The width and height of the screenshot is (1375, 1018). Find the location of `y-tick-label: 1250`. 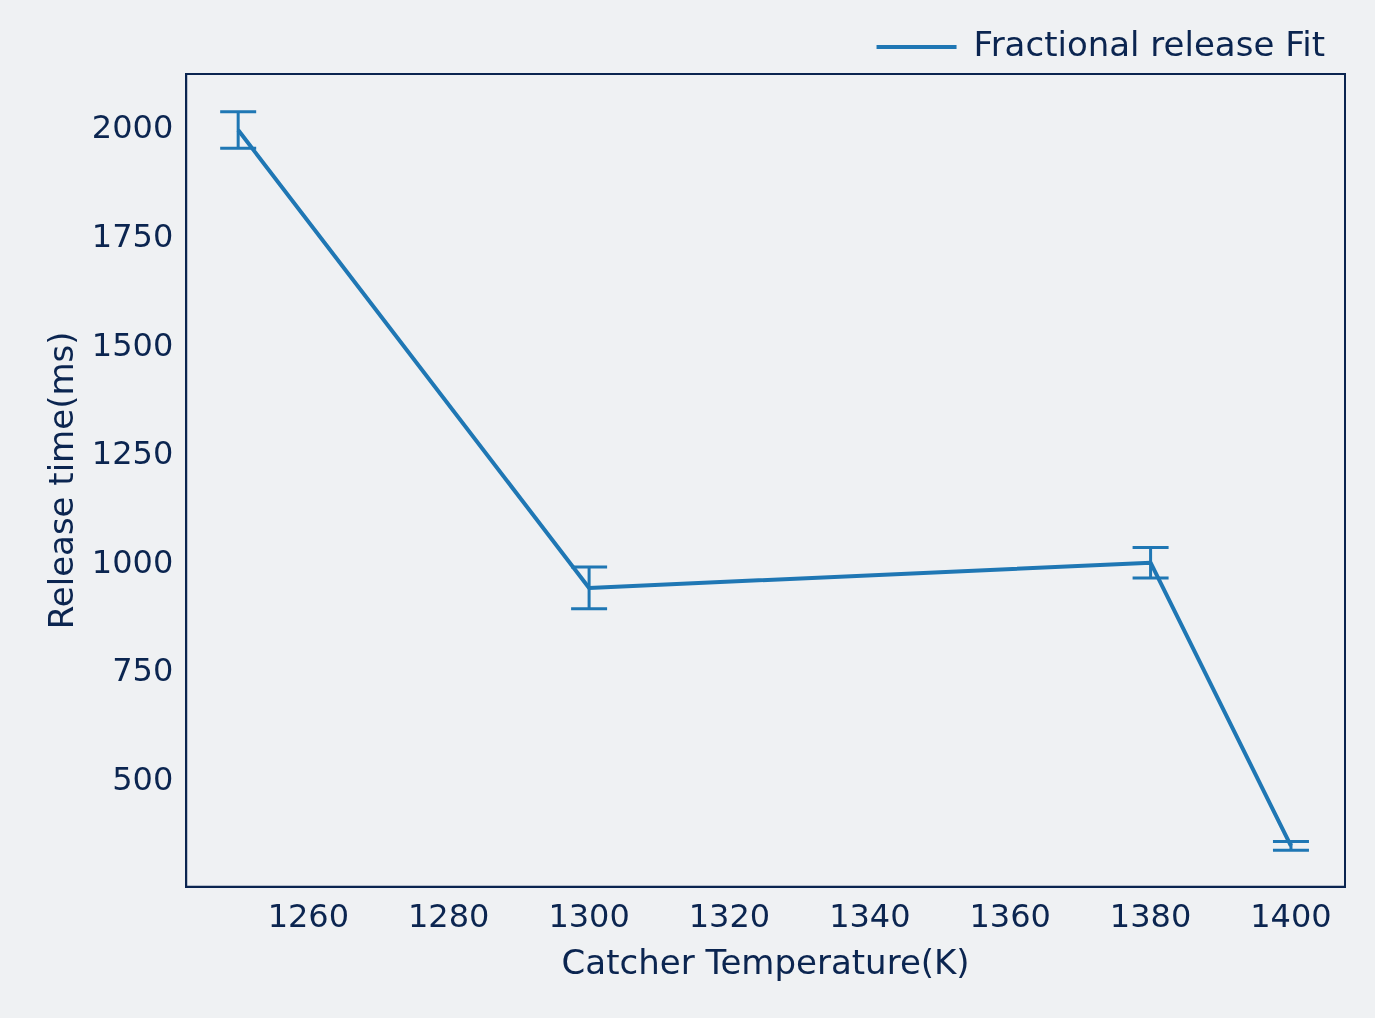

y-tick-label: 1250 is located at coordinates (132, 453).